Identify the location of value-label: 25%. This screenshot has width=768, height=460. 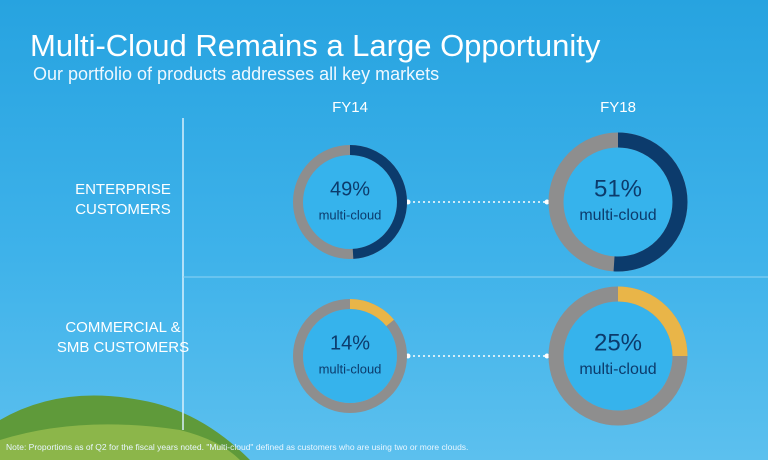
(618, 342).